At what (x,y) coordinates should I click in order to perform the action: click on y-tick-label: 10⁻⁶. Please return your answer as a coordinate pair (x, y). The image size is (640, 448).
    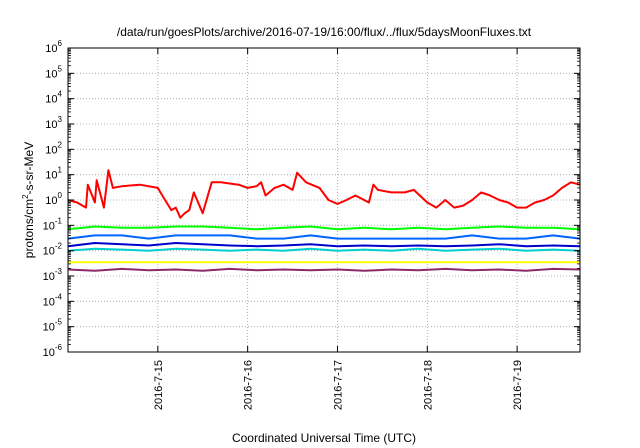
    Looking at the image, I should click on (53, 351).